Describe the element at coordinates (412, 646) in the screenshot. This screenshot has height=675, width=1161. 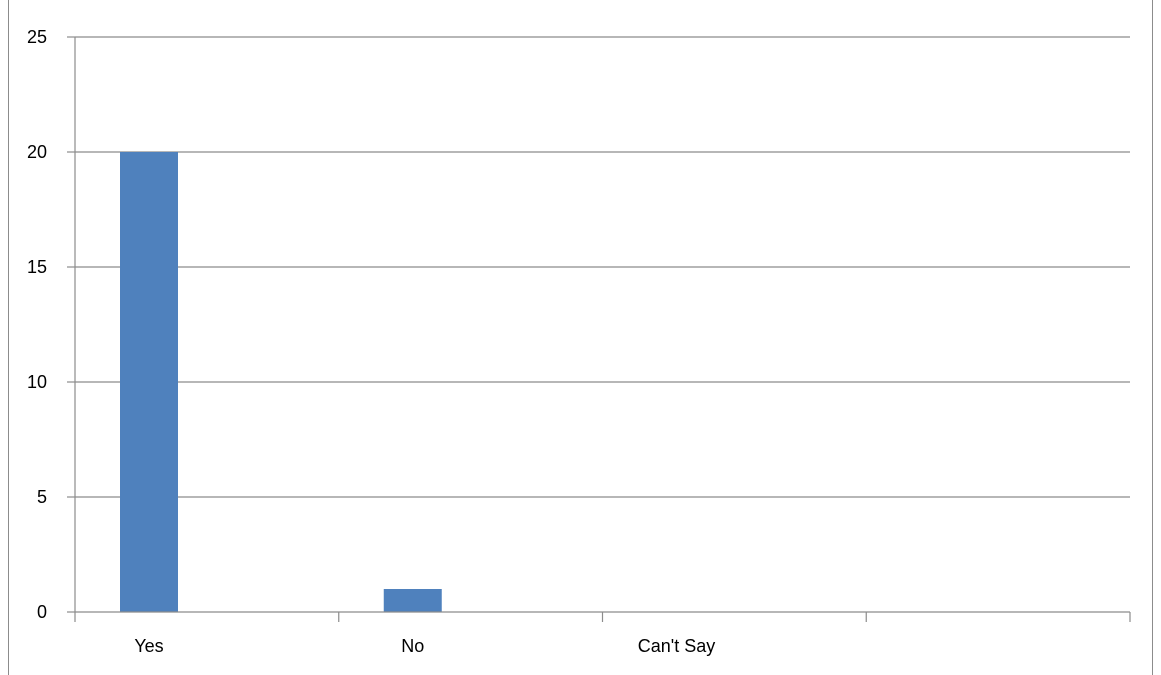
I see `x-tick-label: No` at that location.